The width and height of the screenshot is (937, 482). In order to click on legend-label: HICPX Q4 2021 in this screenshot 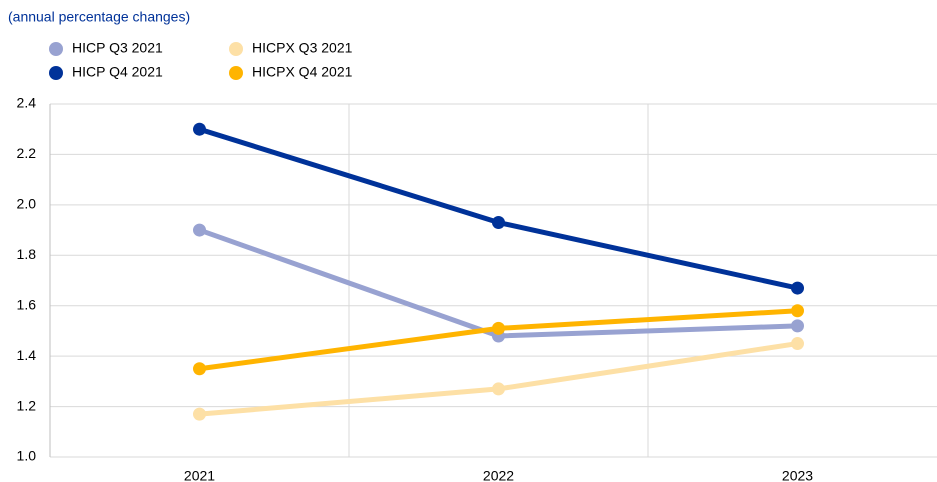, I will do `click(302, 72)`.